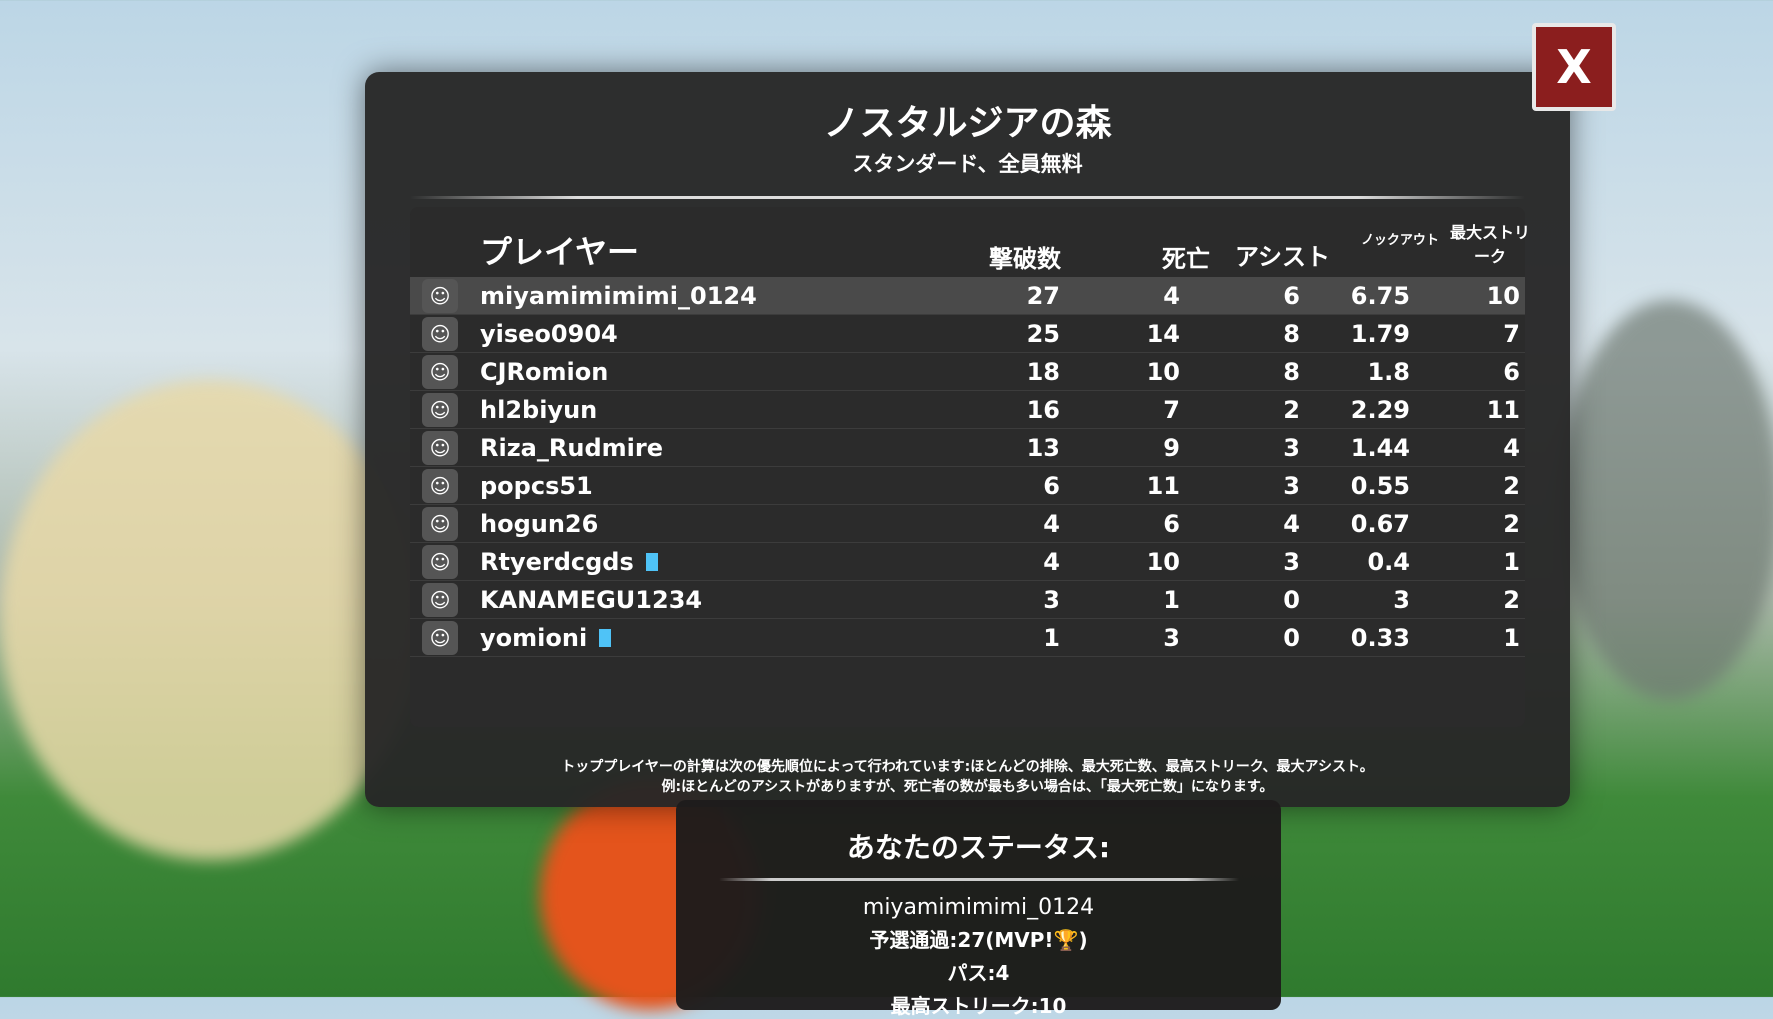 The image size is (1773, 1019). Describe the element at coordinates (715, 410) in the screenshot. I see `player-name: hl2biyun` at that location.